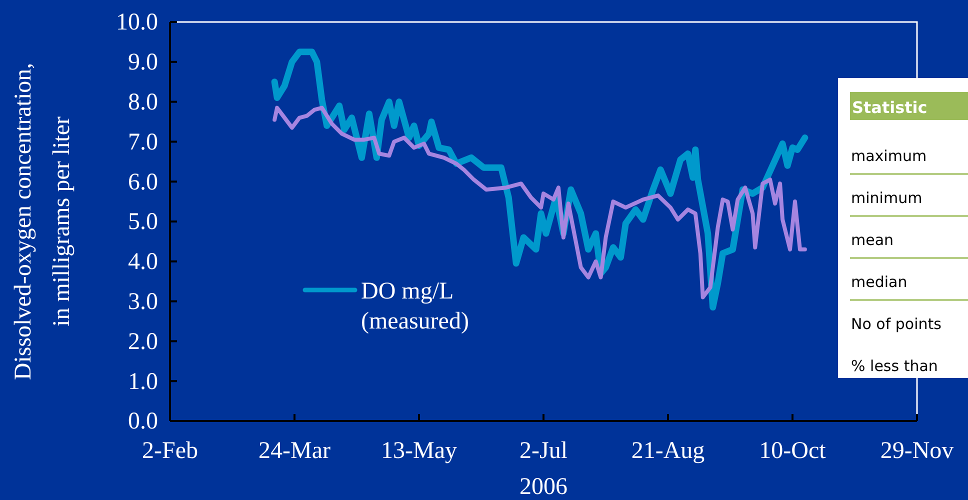 The height and width of the screenshot is (500, 968). I want to click on y-tick-label: 8.0, so click(143, 102).